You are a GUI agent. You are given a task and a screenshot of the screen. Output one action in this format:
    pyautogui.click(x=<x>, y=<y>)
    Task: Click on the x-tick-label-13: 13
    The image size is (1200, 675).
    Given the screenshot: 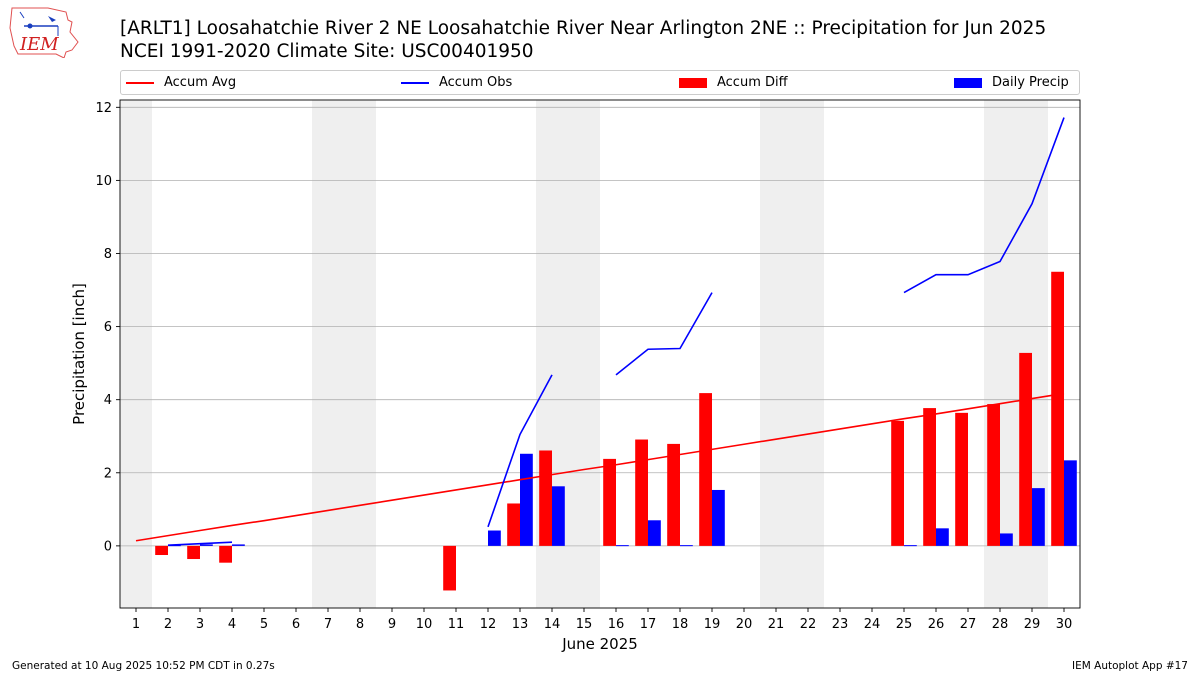 What is the action you would take?
    pyautogui.click(x=520, y=624)
    